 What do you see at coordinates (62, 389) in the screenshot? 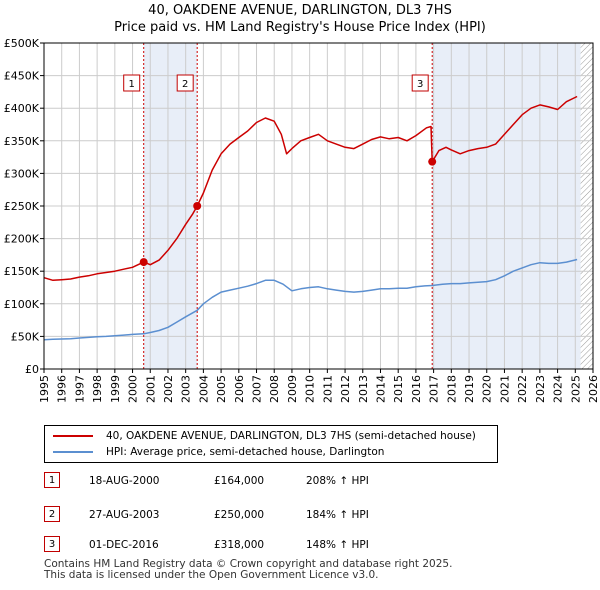
I see `x-tick-label: 1996` at bounding box center [62, 389].